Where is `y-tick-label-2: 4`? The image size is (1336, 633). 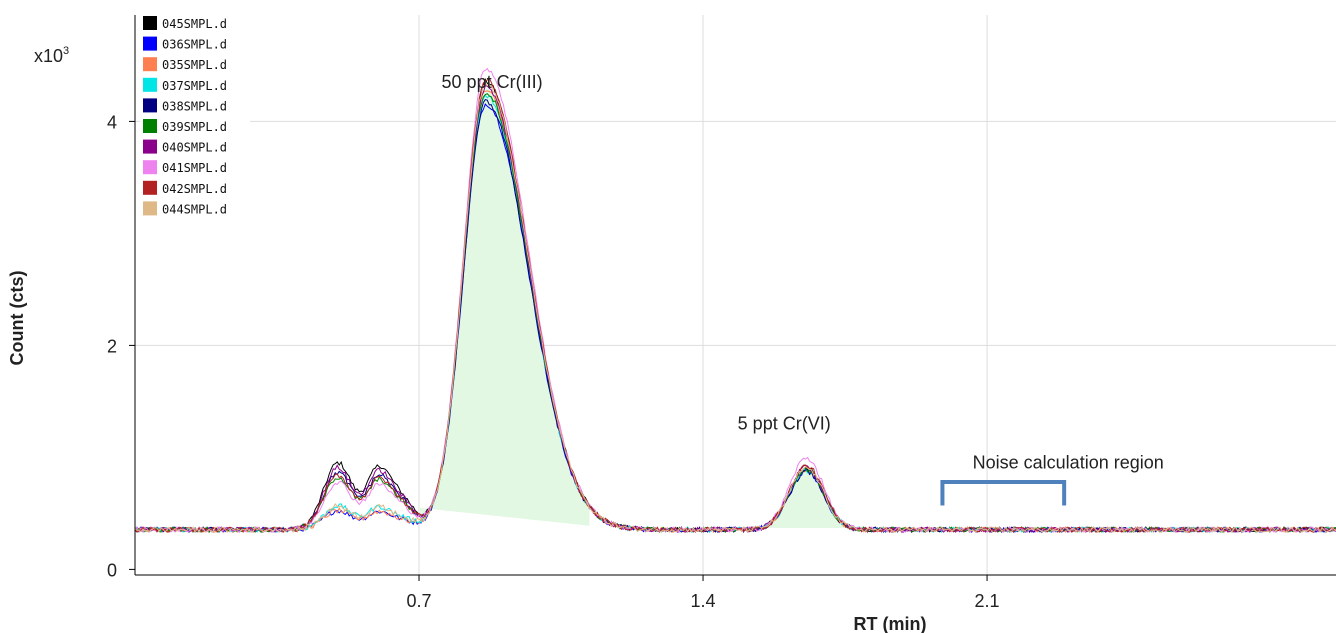 y-tick-label-2: 4 is located at coordinates (112, 122).